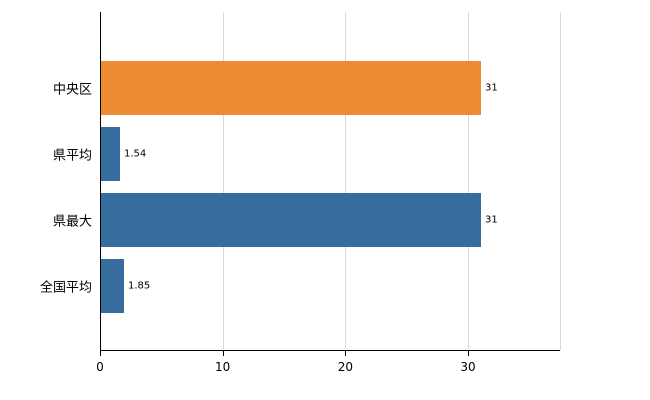 Image resolution: width=650 pixels, height=400 pixels. What do you see at coordinates (468, 367) in the screenshot?
I see `x-tick-label: 30` at bounding box center [468, 367].